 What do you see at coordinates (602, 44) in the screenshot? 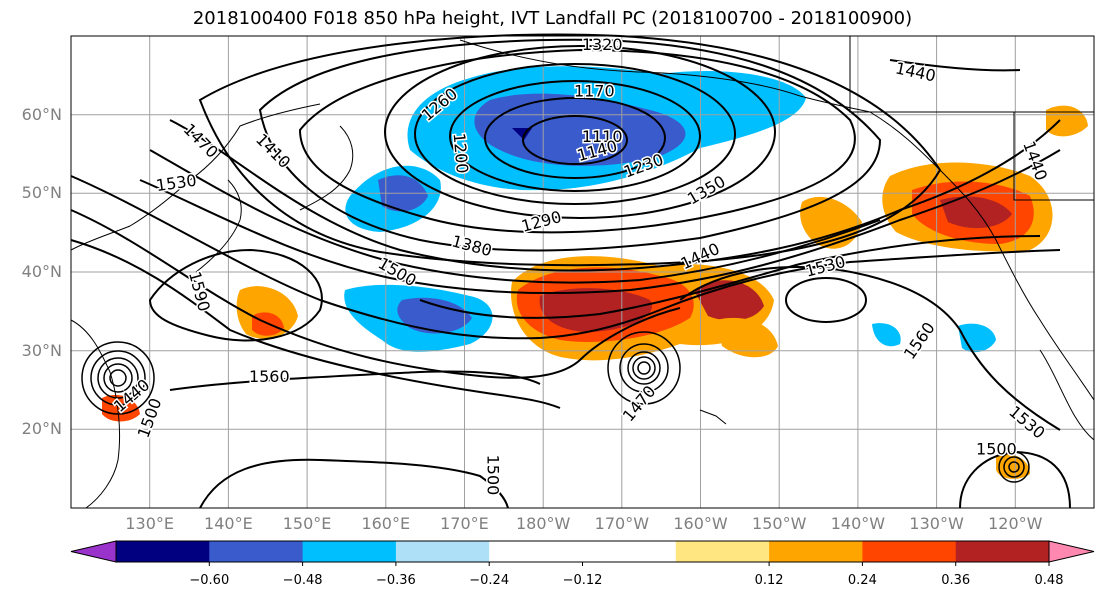
I see `contour-label: 1320` at bounding box center [602, 44].